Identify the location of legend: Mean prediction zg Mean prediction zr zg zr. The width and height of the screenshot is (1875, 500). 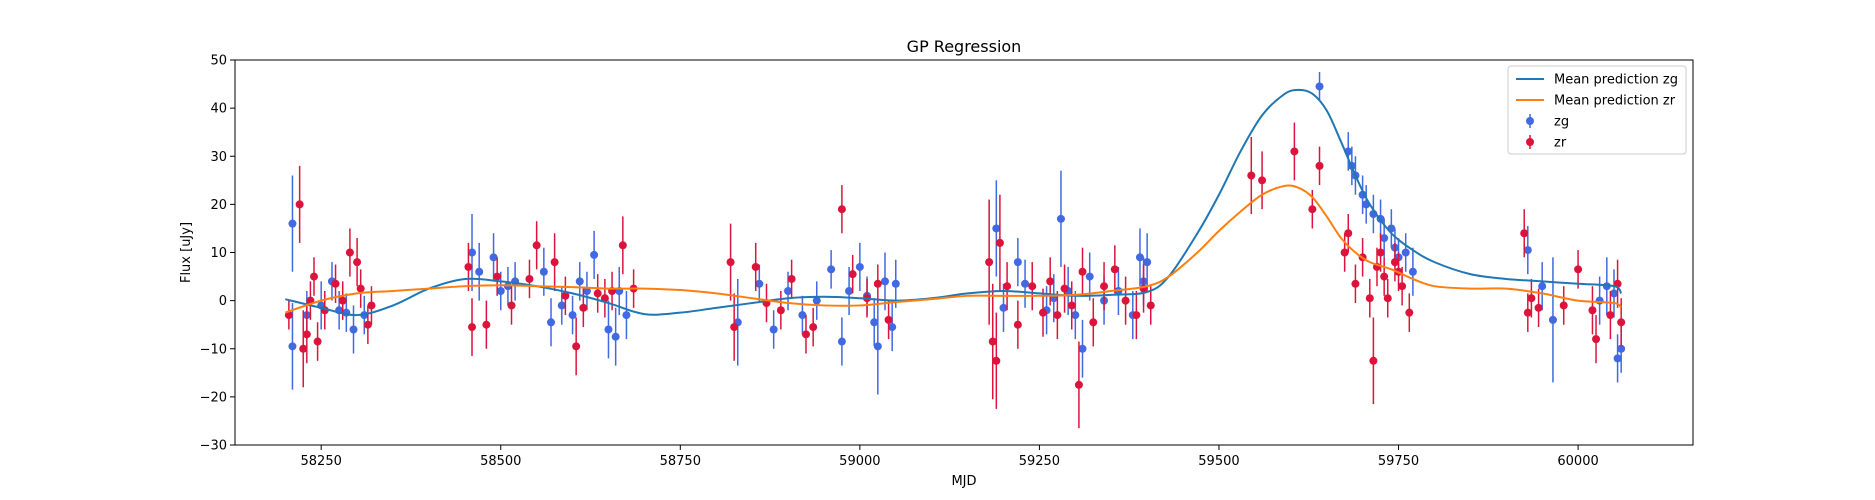
(1597, 110).